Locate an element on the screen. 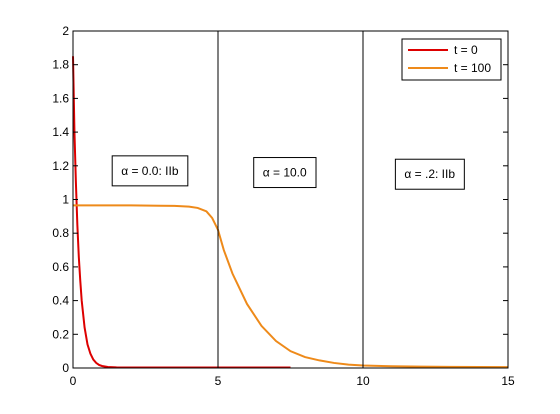 The width and height of the screenshot is (560, 414). legend: t = 0 t = 100 is located at coordinates (451, 59).